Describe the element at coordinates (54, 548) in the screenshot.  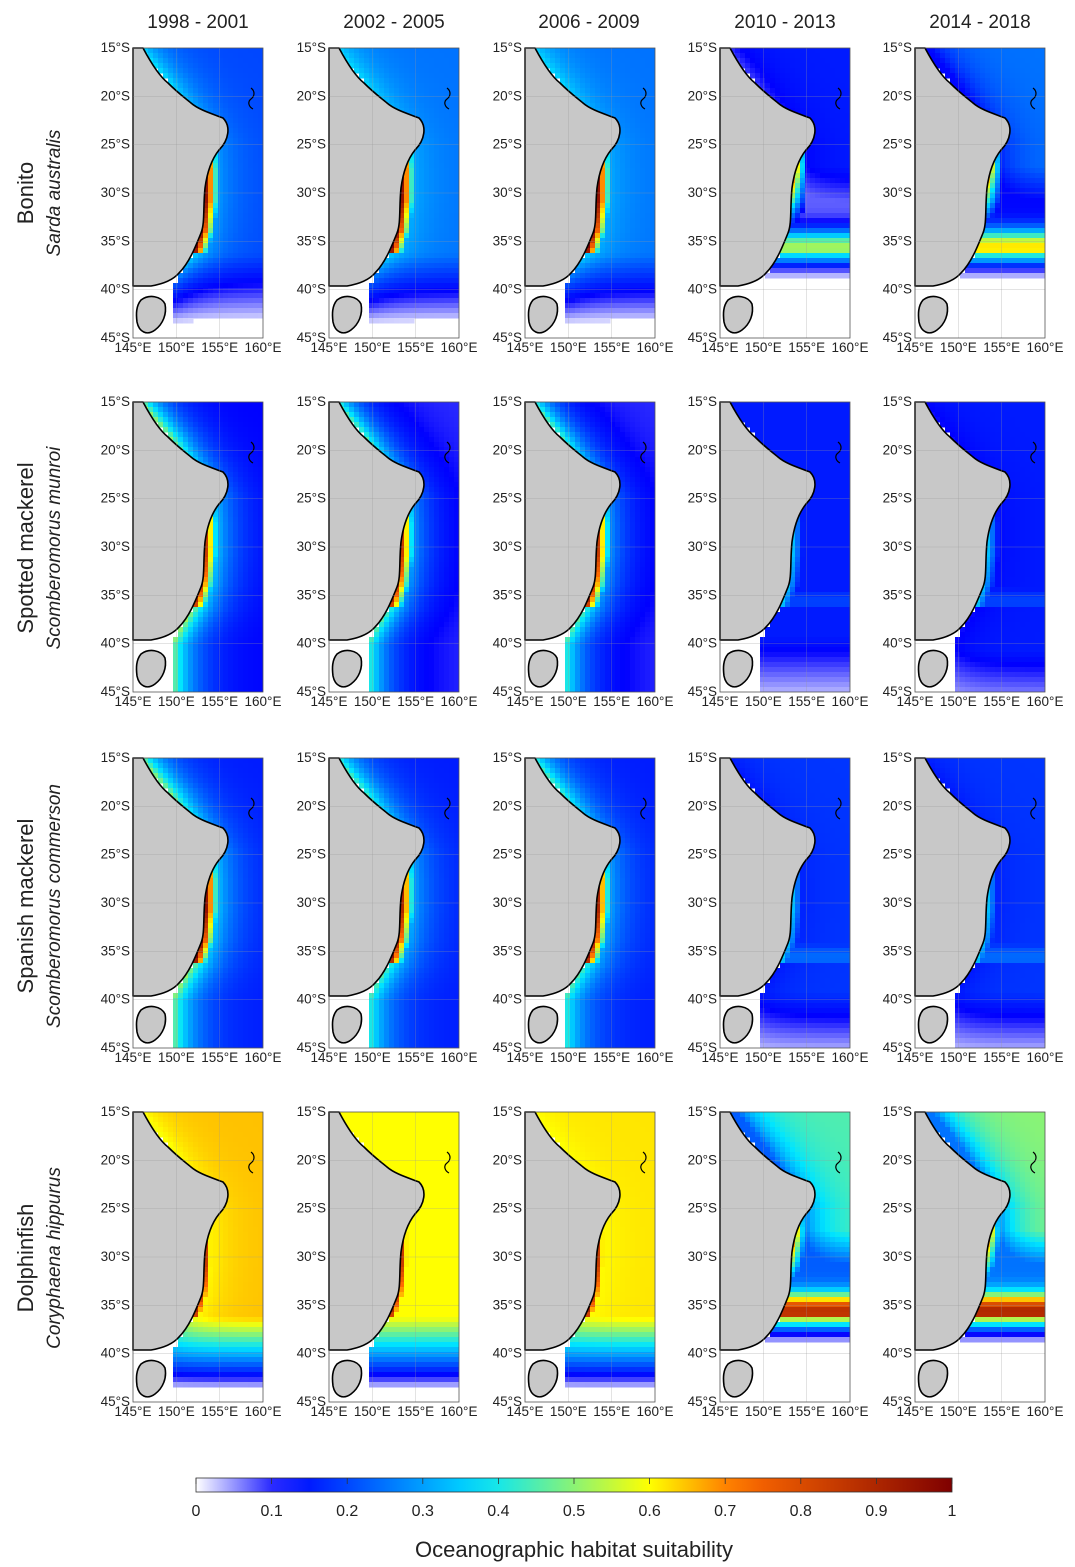
I see `row-scientific-name: Scomberomorus munroi` at that location.